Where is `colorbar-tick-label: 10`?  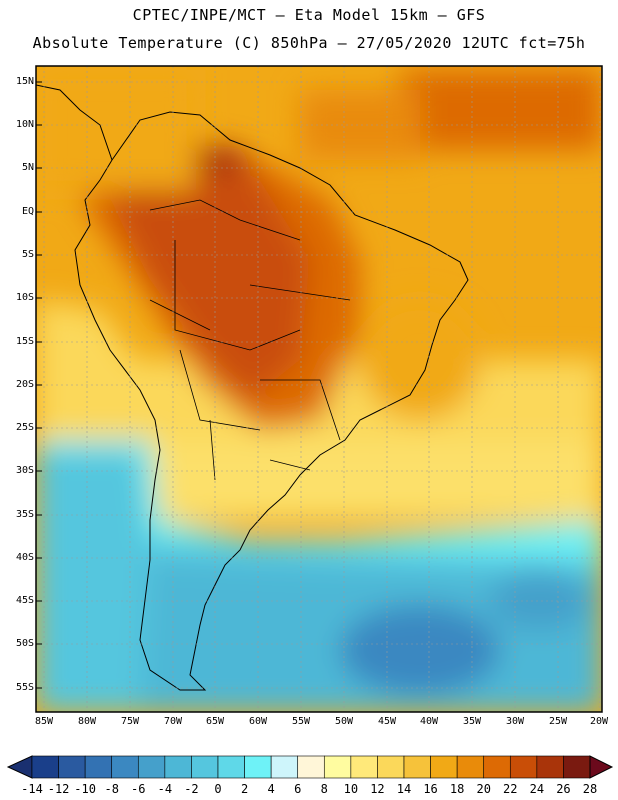
colorbar-tick-label: 10 is located at coordinates (351, 789).